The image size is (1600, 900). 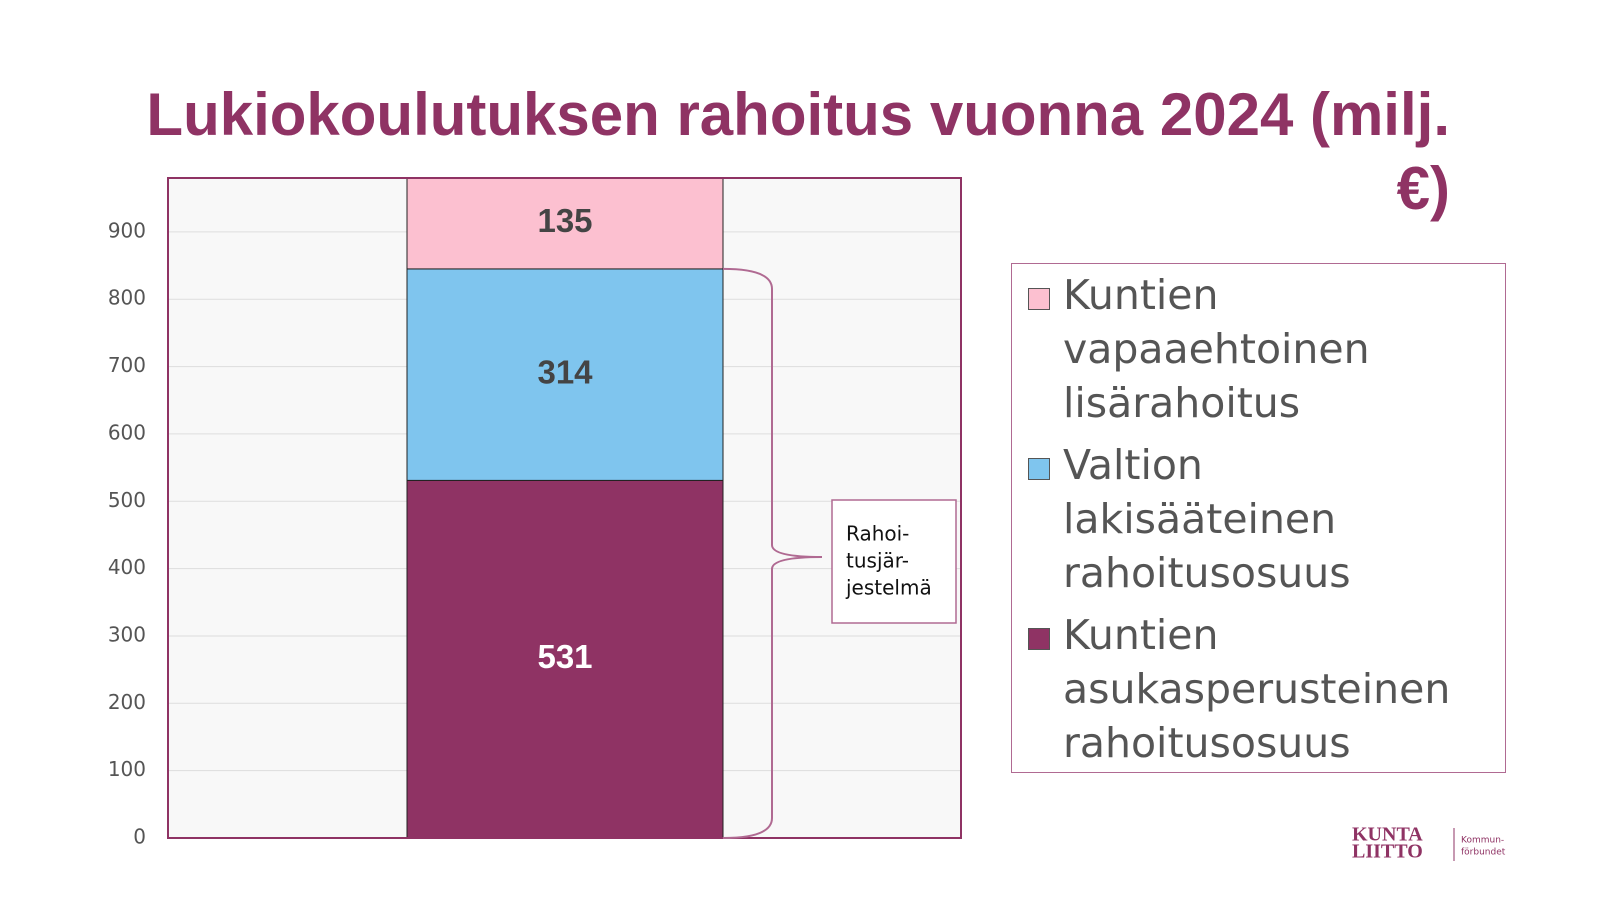 What do you see at coordinates (1387, 835) in the screenshot?
I see `logo-text: KUNTA` at bounding box center [1387, 835].